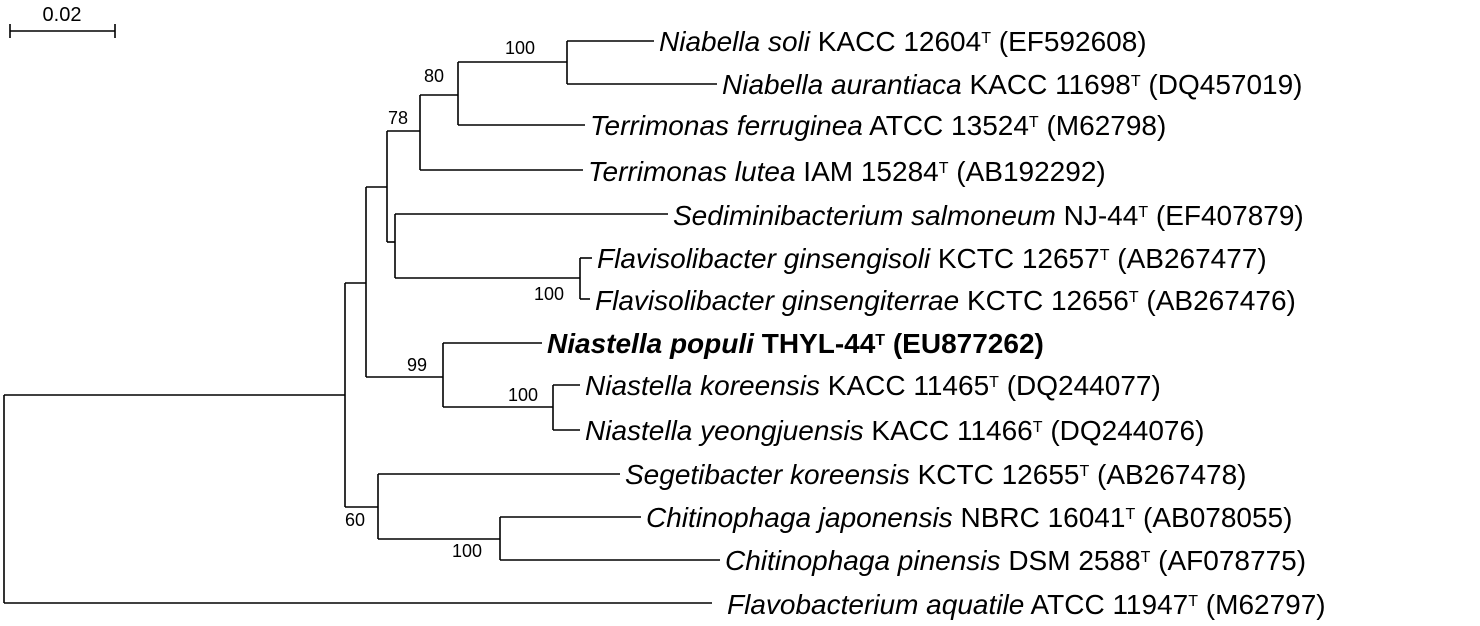 The image size is (1480, 626). What do you see at coordinates (434, 76) in the screenshot?
I see `bootstrap-label: 80` at bounding box center [434, 76].